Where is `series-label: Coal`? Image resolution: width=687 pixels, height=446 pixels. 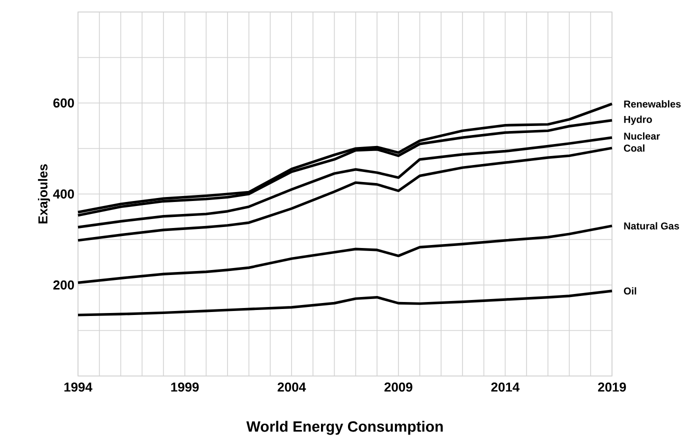 series-label: Coal is located at coordinates (634, 148).